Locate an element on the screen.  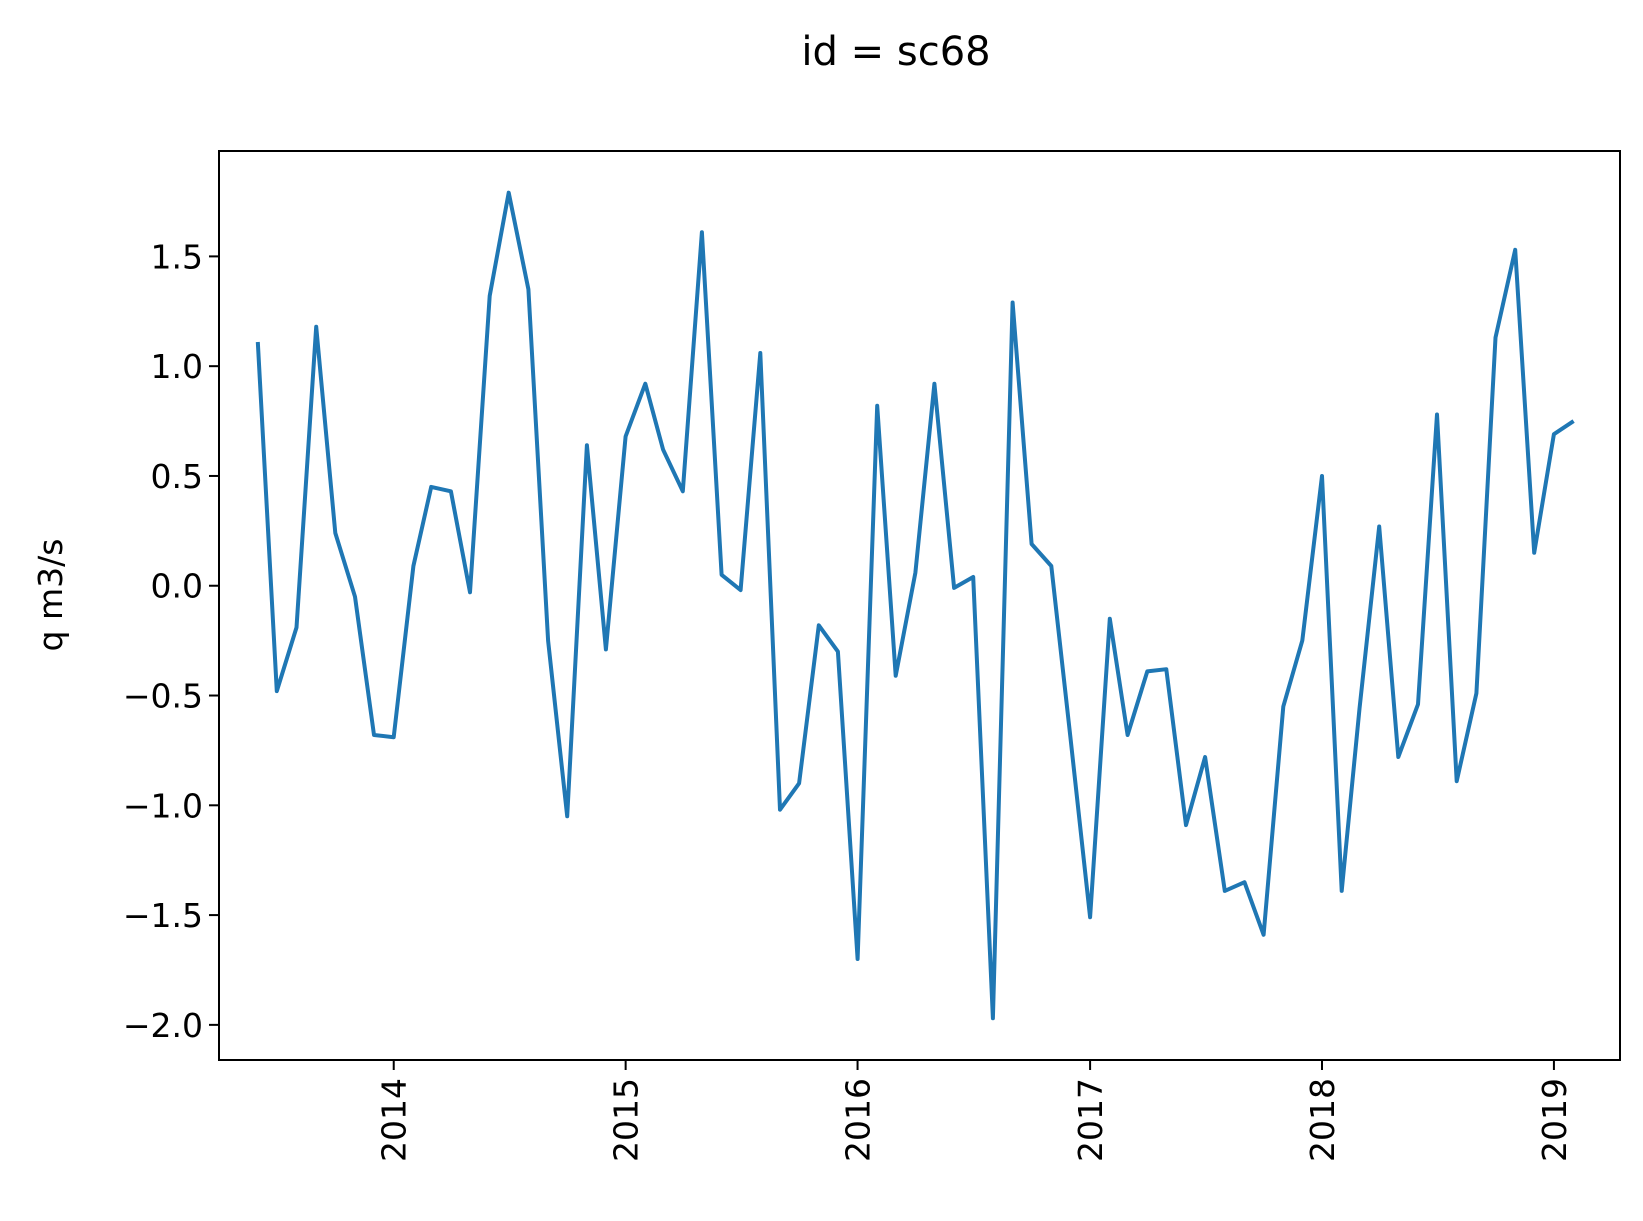
x-tick-label: 2014 is located at coordinates (394, 1120).